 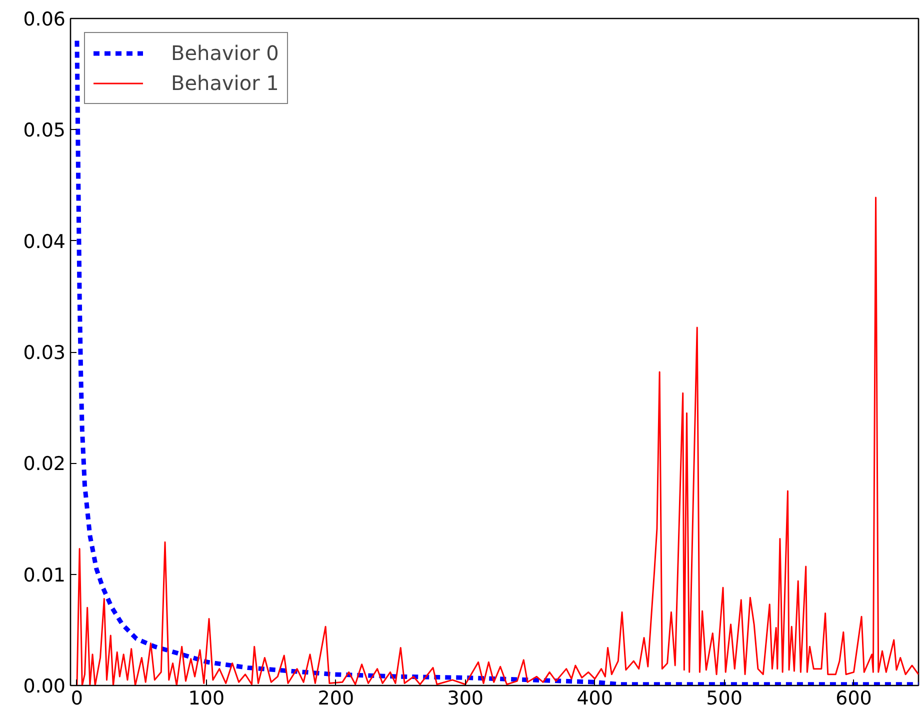 What do you see at coordinates (854, 699) in the screenshot?
I see `x-tick-label: 600` at bounding box center [854, 699].